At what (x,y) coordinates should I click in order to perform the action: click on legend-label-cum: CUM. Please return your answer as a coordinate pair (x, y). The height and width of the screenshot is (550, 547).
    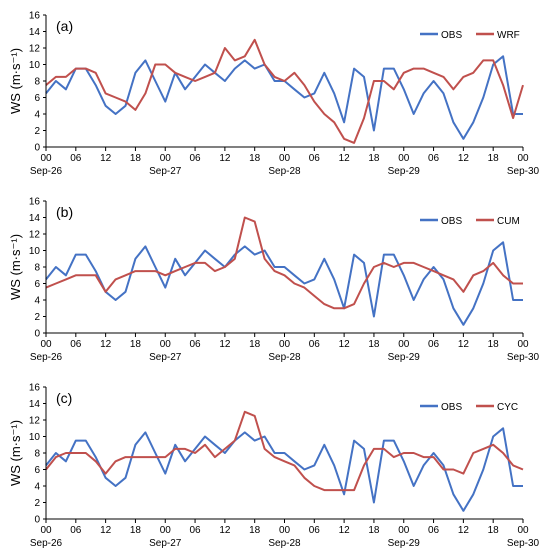
    Looking at the image, I should click on (508, 221).